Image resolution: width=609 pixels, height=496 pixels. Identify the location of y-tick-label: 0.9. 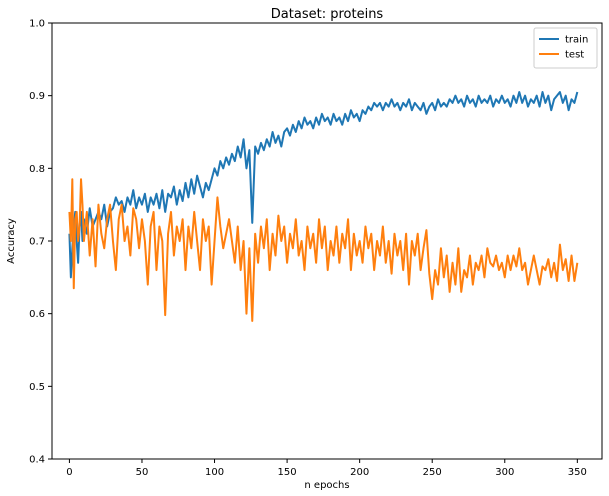
(37, 96).